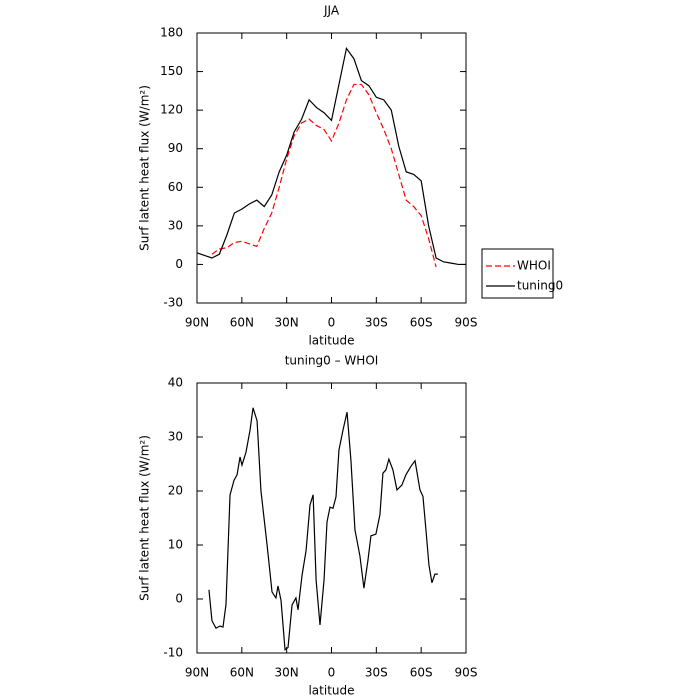 The height and width of the screenshot is (700, 700). Describe the element at coordinates (175, 491) in the screenshot. I see `y-tick-label: 20` at that location.